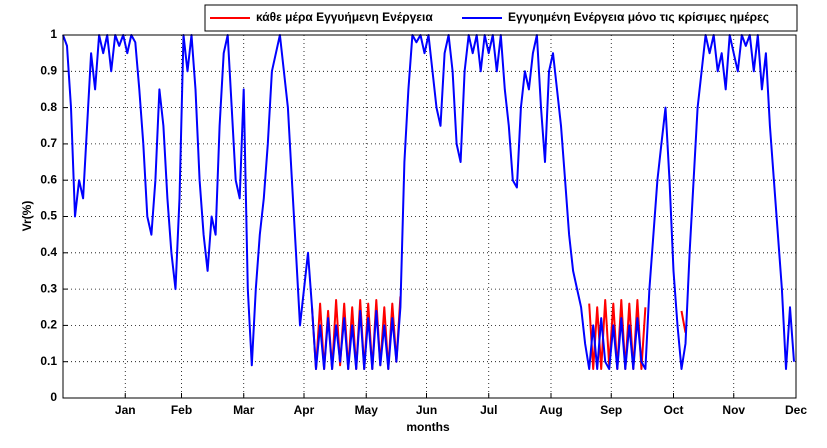 This screenshot has height=448, width=827. What do you see at coordinates (48, 70) in the screenshot?
I see `y-tick-label: 0.9` at bounding box center [48, 70].